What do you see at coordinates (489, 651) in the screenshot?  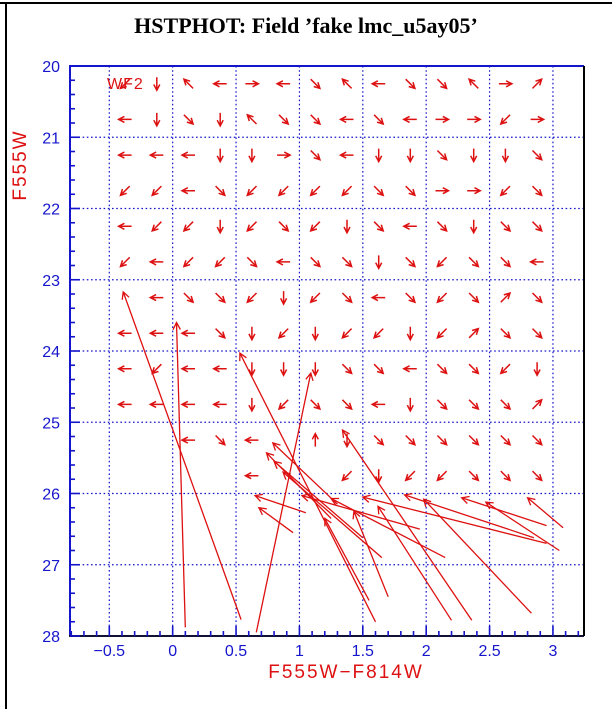 I see `x-tick-label: 2.5` at bounding box center [489, 651].